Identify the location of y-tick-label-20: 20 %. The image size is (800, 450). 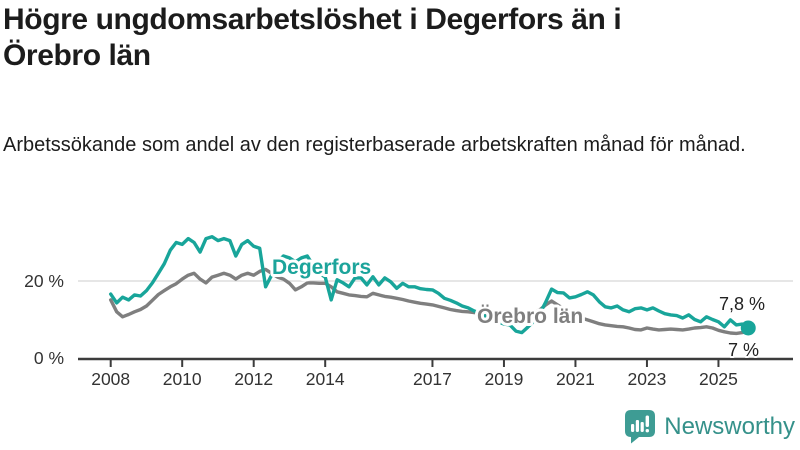
(44, 281).